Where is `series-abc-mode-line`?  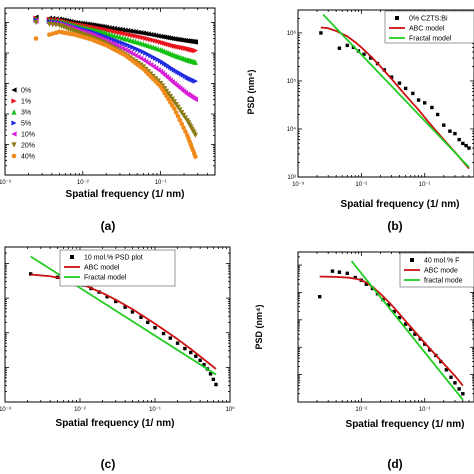 series-abc-mode-line is located at coordinates (391, 331).